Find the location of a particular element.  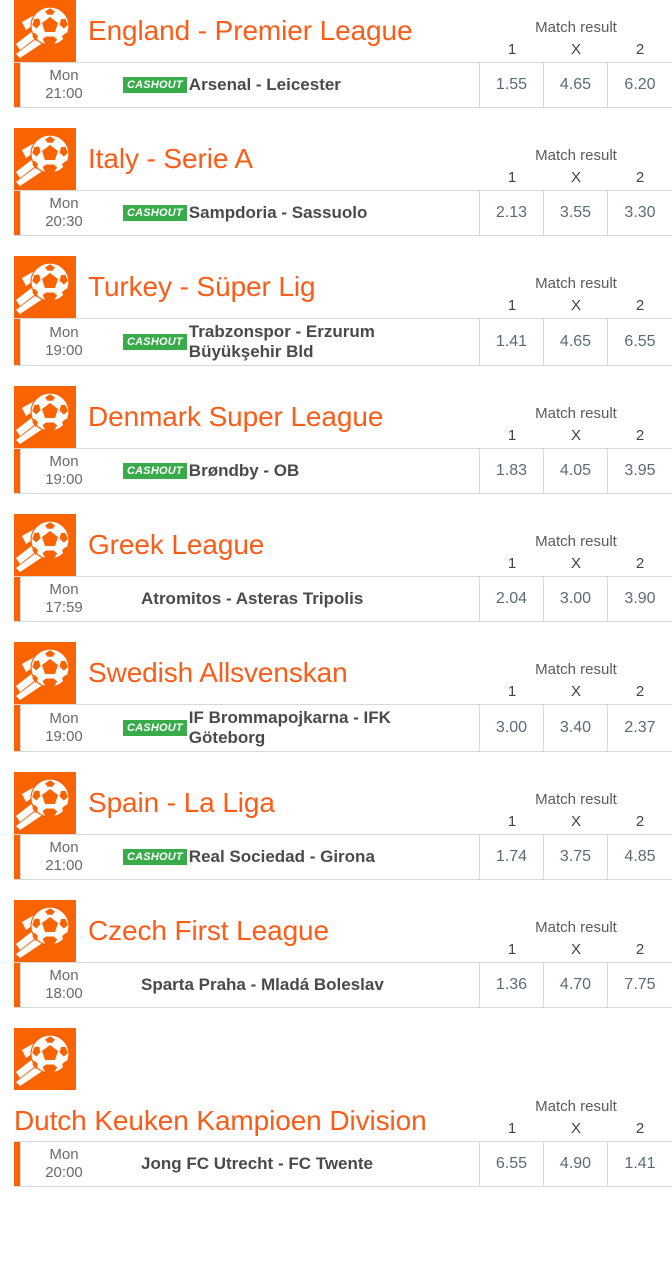

odd-button-x: 4.70 is located at coordinates (576, 985).